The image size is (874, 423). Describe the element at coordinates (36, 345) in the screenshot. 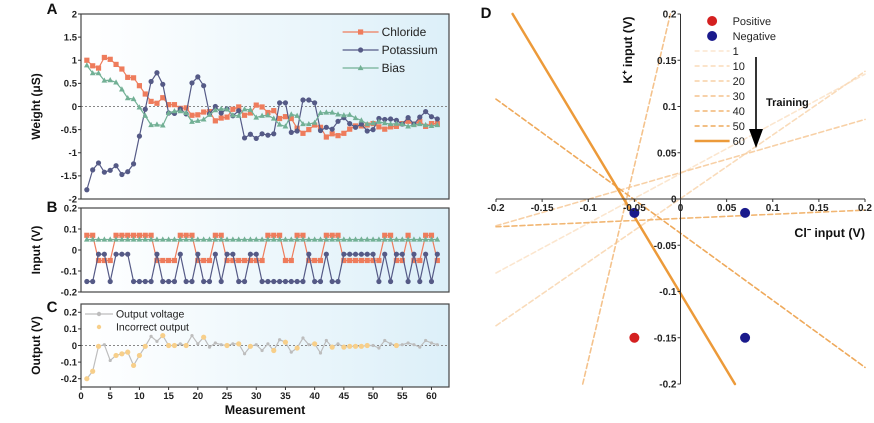

I see `y-axis-title: Output (V)` at that location.